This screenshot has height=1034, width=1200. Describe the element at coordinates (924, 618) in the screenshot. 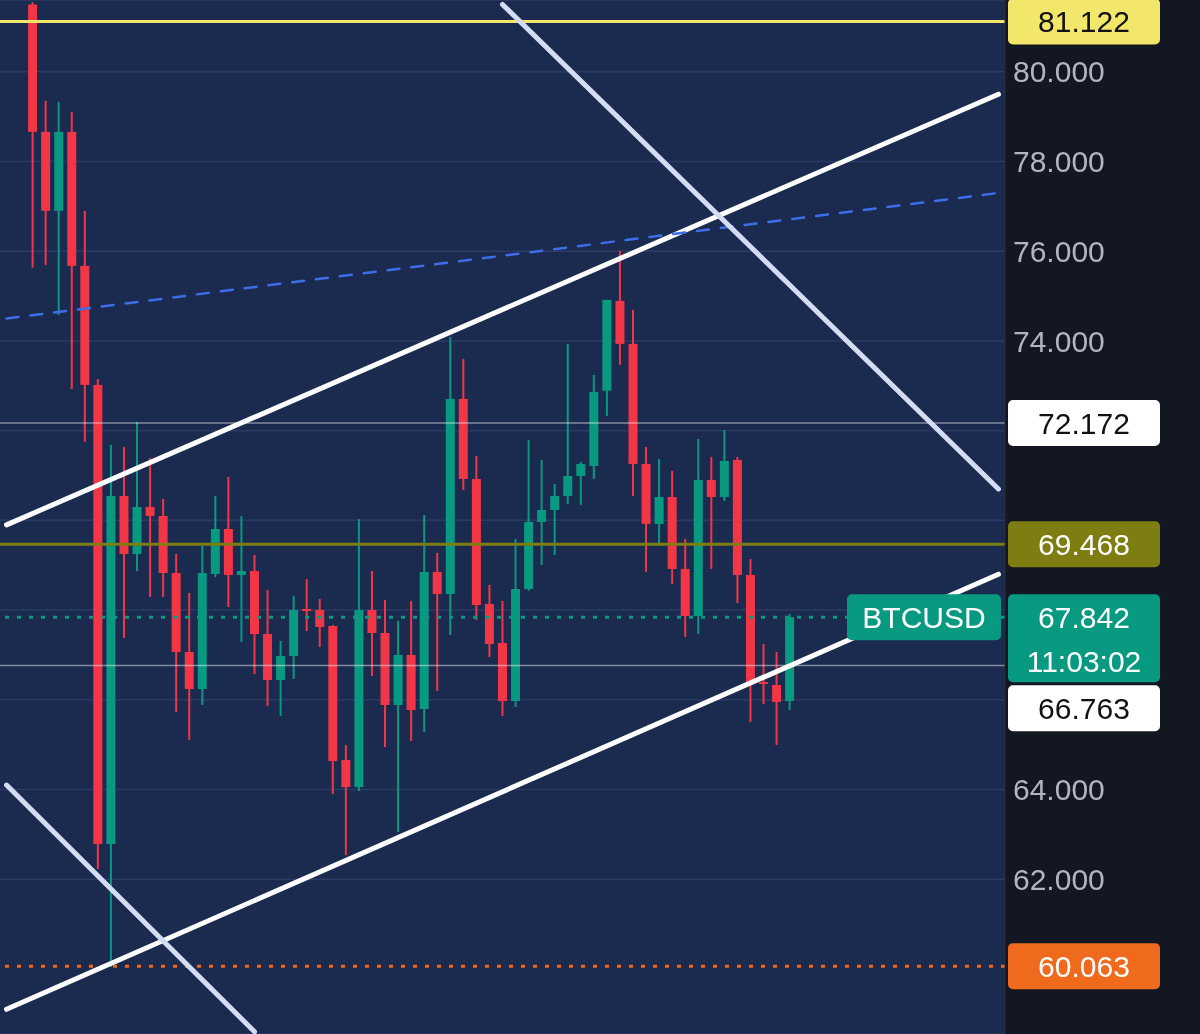

I see `annotation: BTCUSD` at that location.